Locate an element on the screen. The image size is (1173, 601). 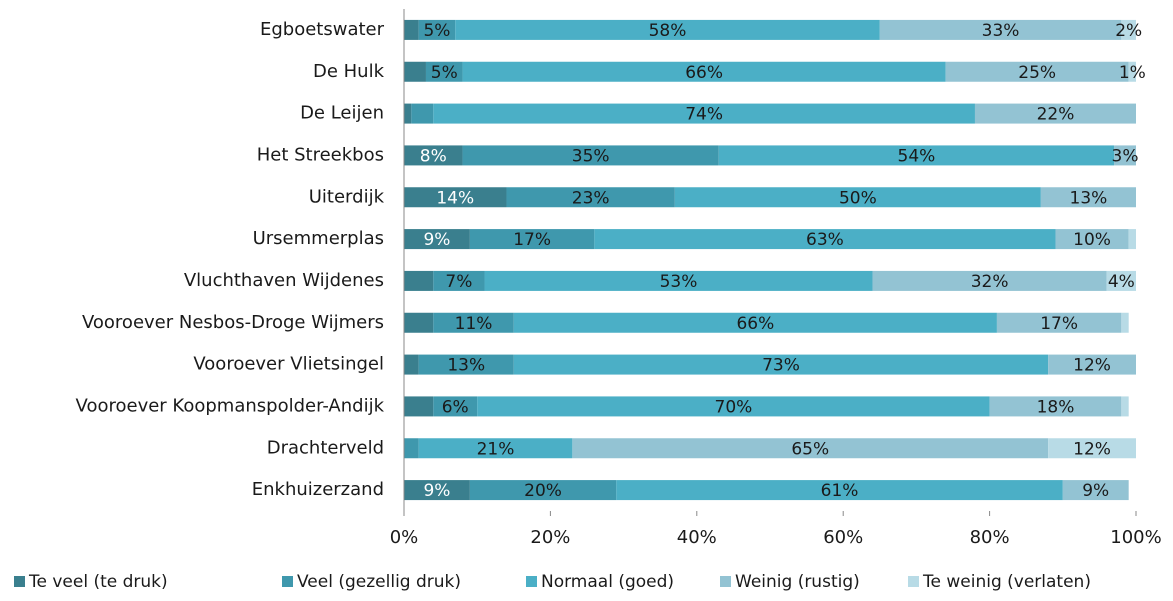
value-label: 53% is located at coordinates (679, 282).